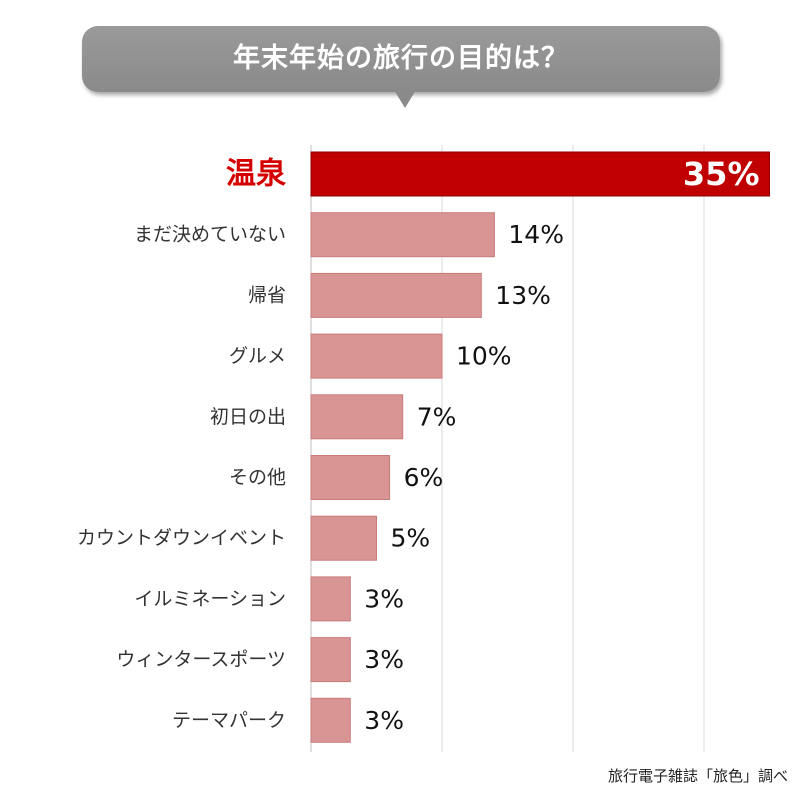 The height and width of the screenshot is (794, 800). I want to click on title-bubble: 年末年始の旅行の目的は？, so click(401, 67).